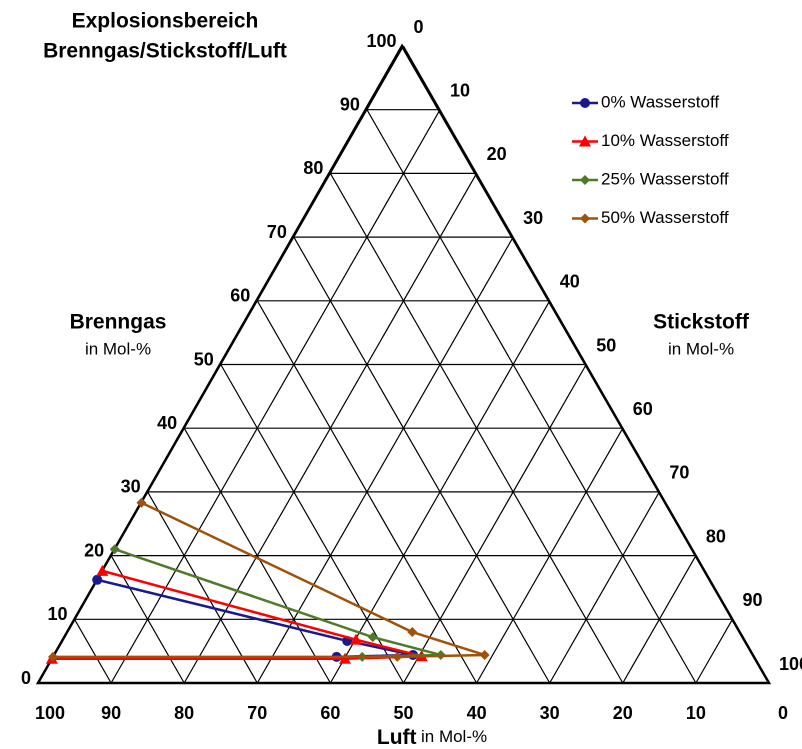 The height and width of the screenshot is (749, 802). I want to click on legend-item: 25% Wasserstoff, so click(650, 178).